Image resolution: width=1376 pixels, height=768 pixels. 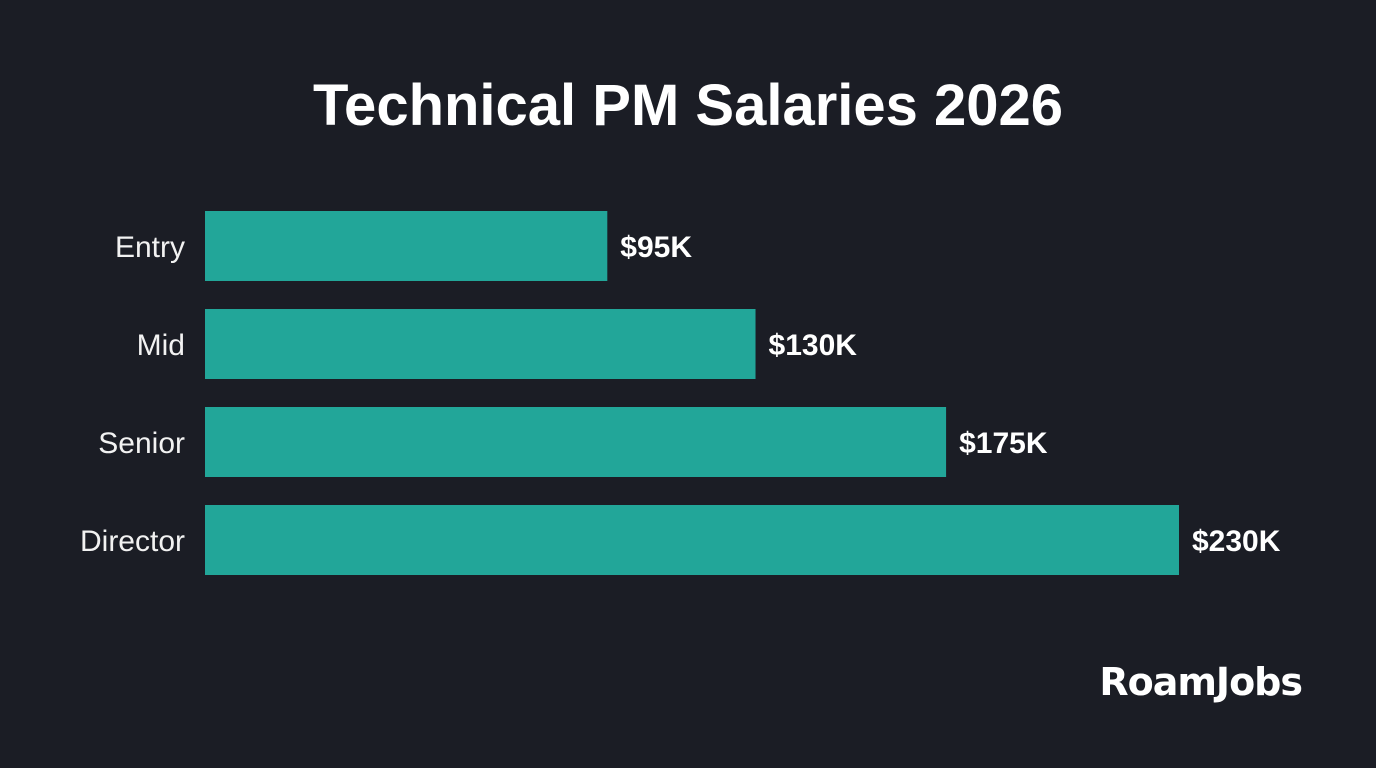 I want to click on data-label: $95K, so click(x=656, y=247).